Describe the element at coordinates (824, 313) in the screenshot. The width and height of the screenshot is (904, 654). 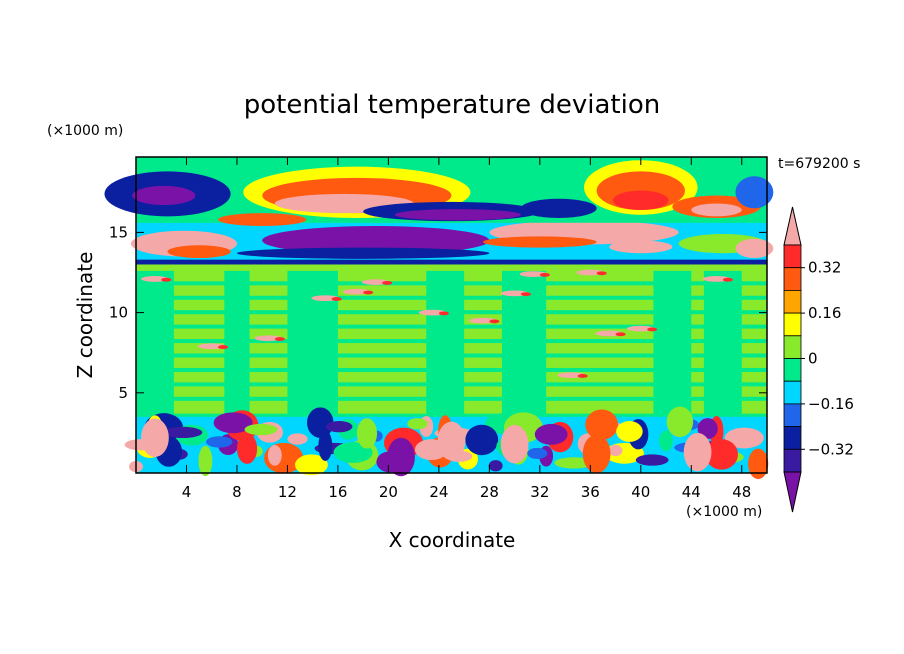
I see `colorbar-tick-label: 0.16` at that location.